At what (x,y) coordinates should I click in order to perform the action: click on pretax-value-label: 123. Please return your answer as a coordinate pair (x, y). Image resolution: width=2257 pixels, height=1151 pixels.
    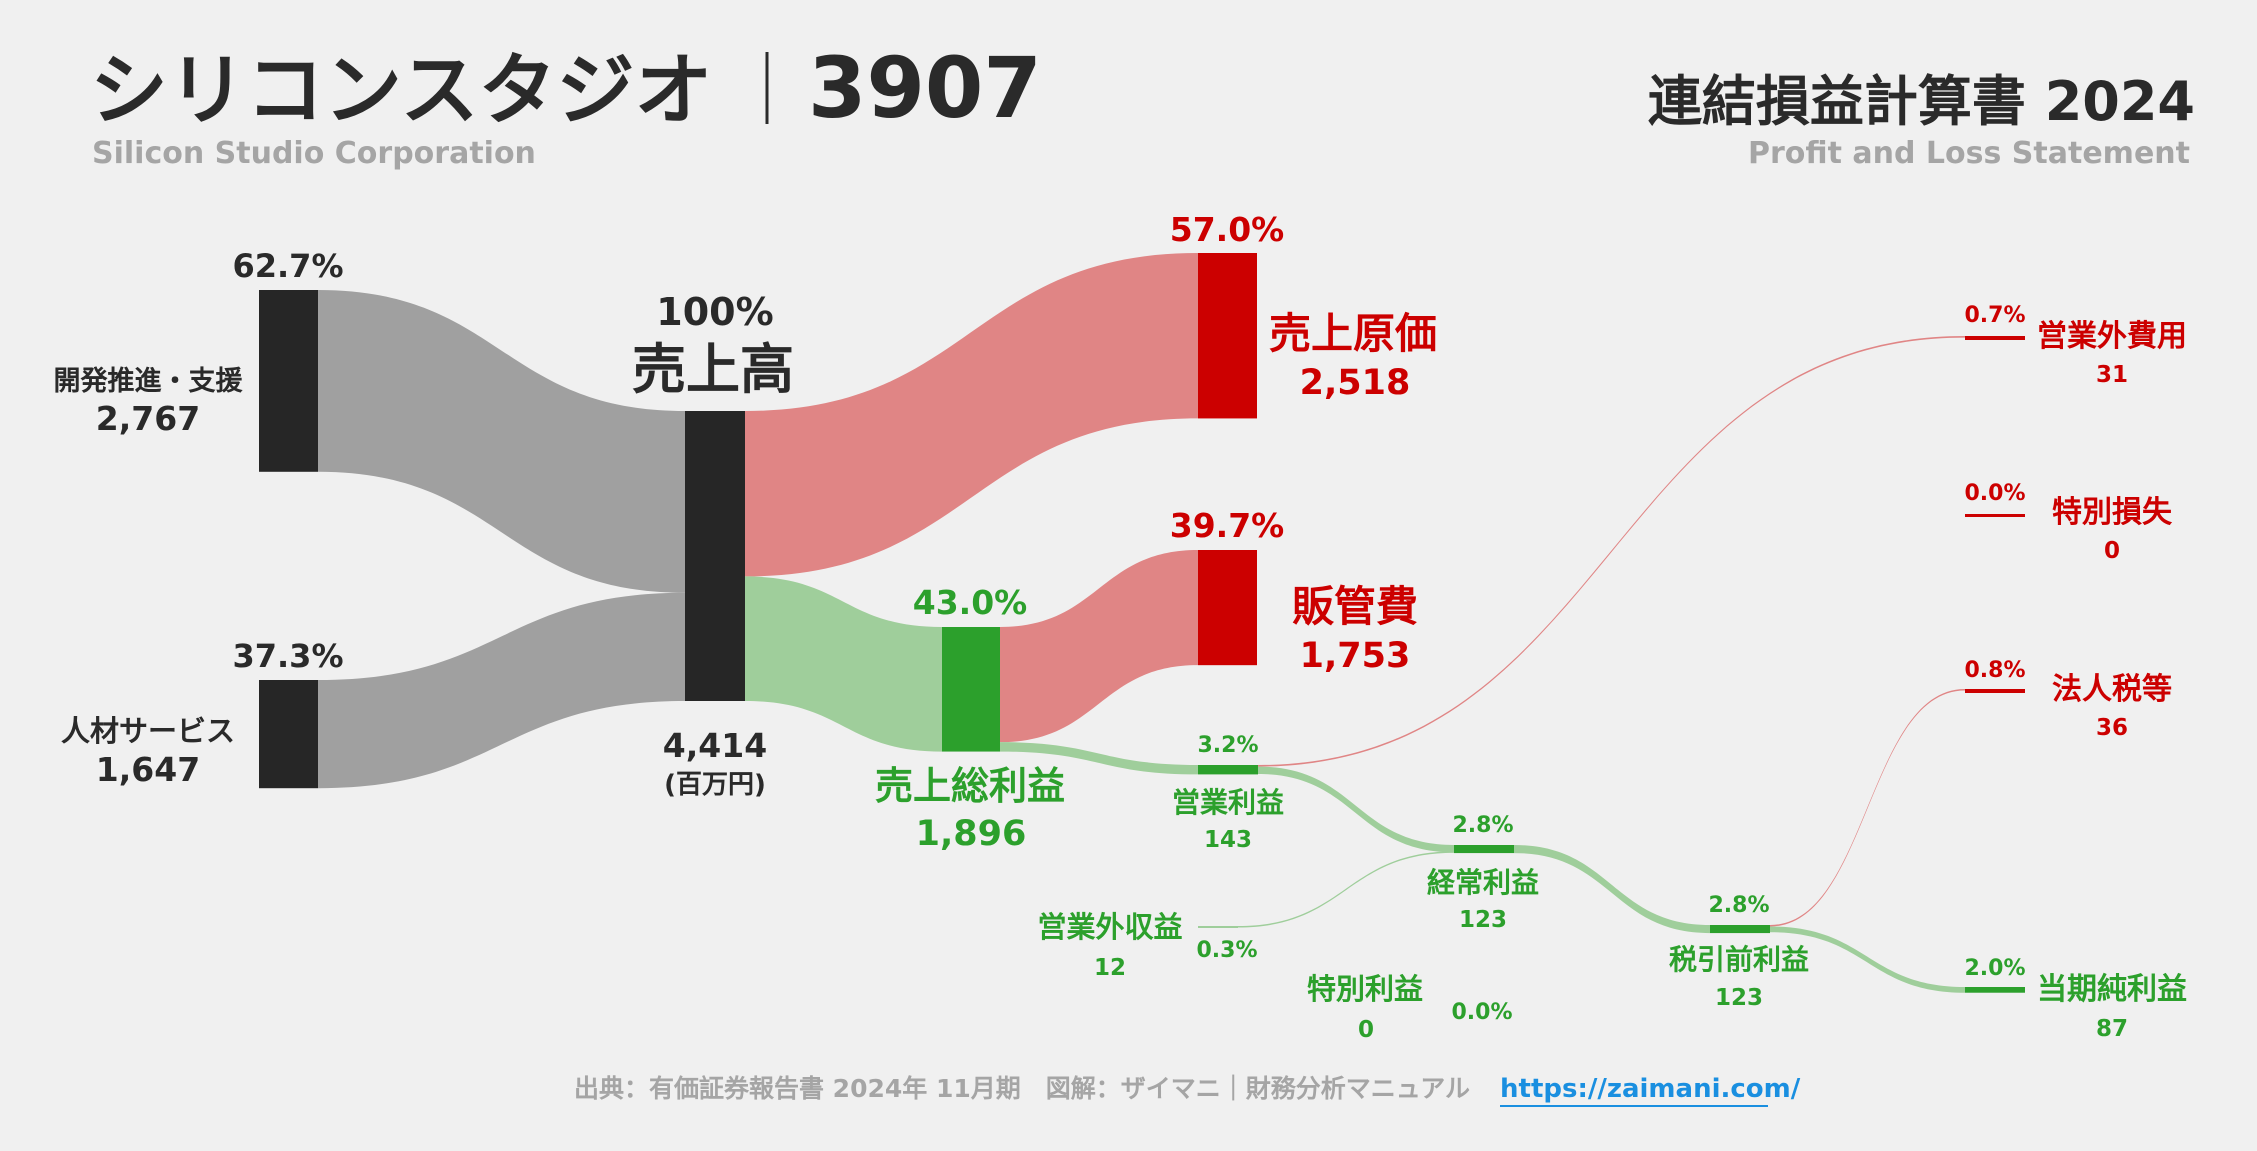
    Looking at the image, I should click on (1739, 998).